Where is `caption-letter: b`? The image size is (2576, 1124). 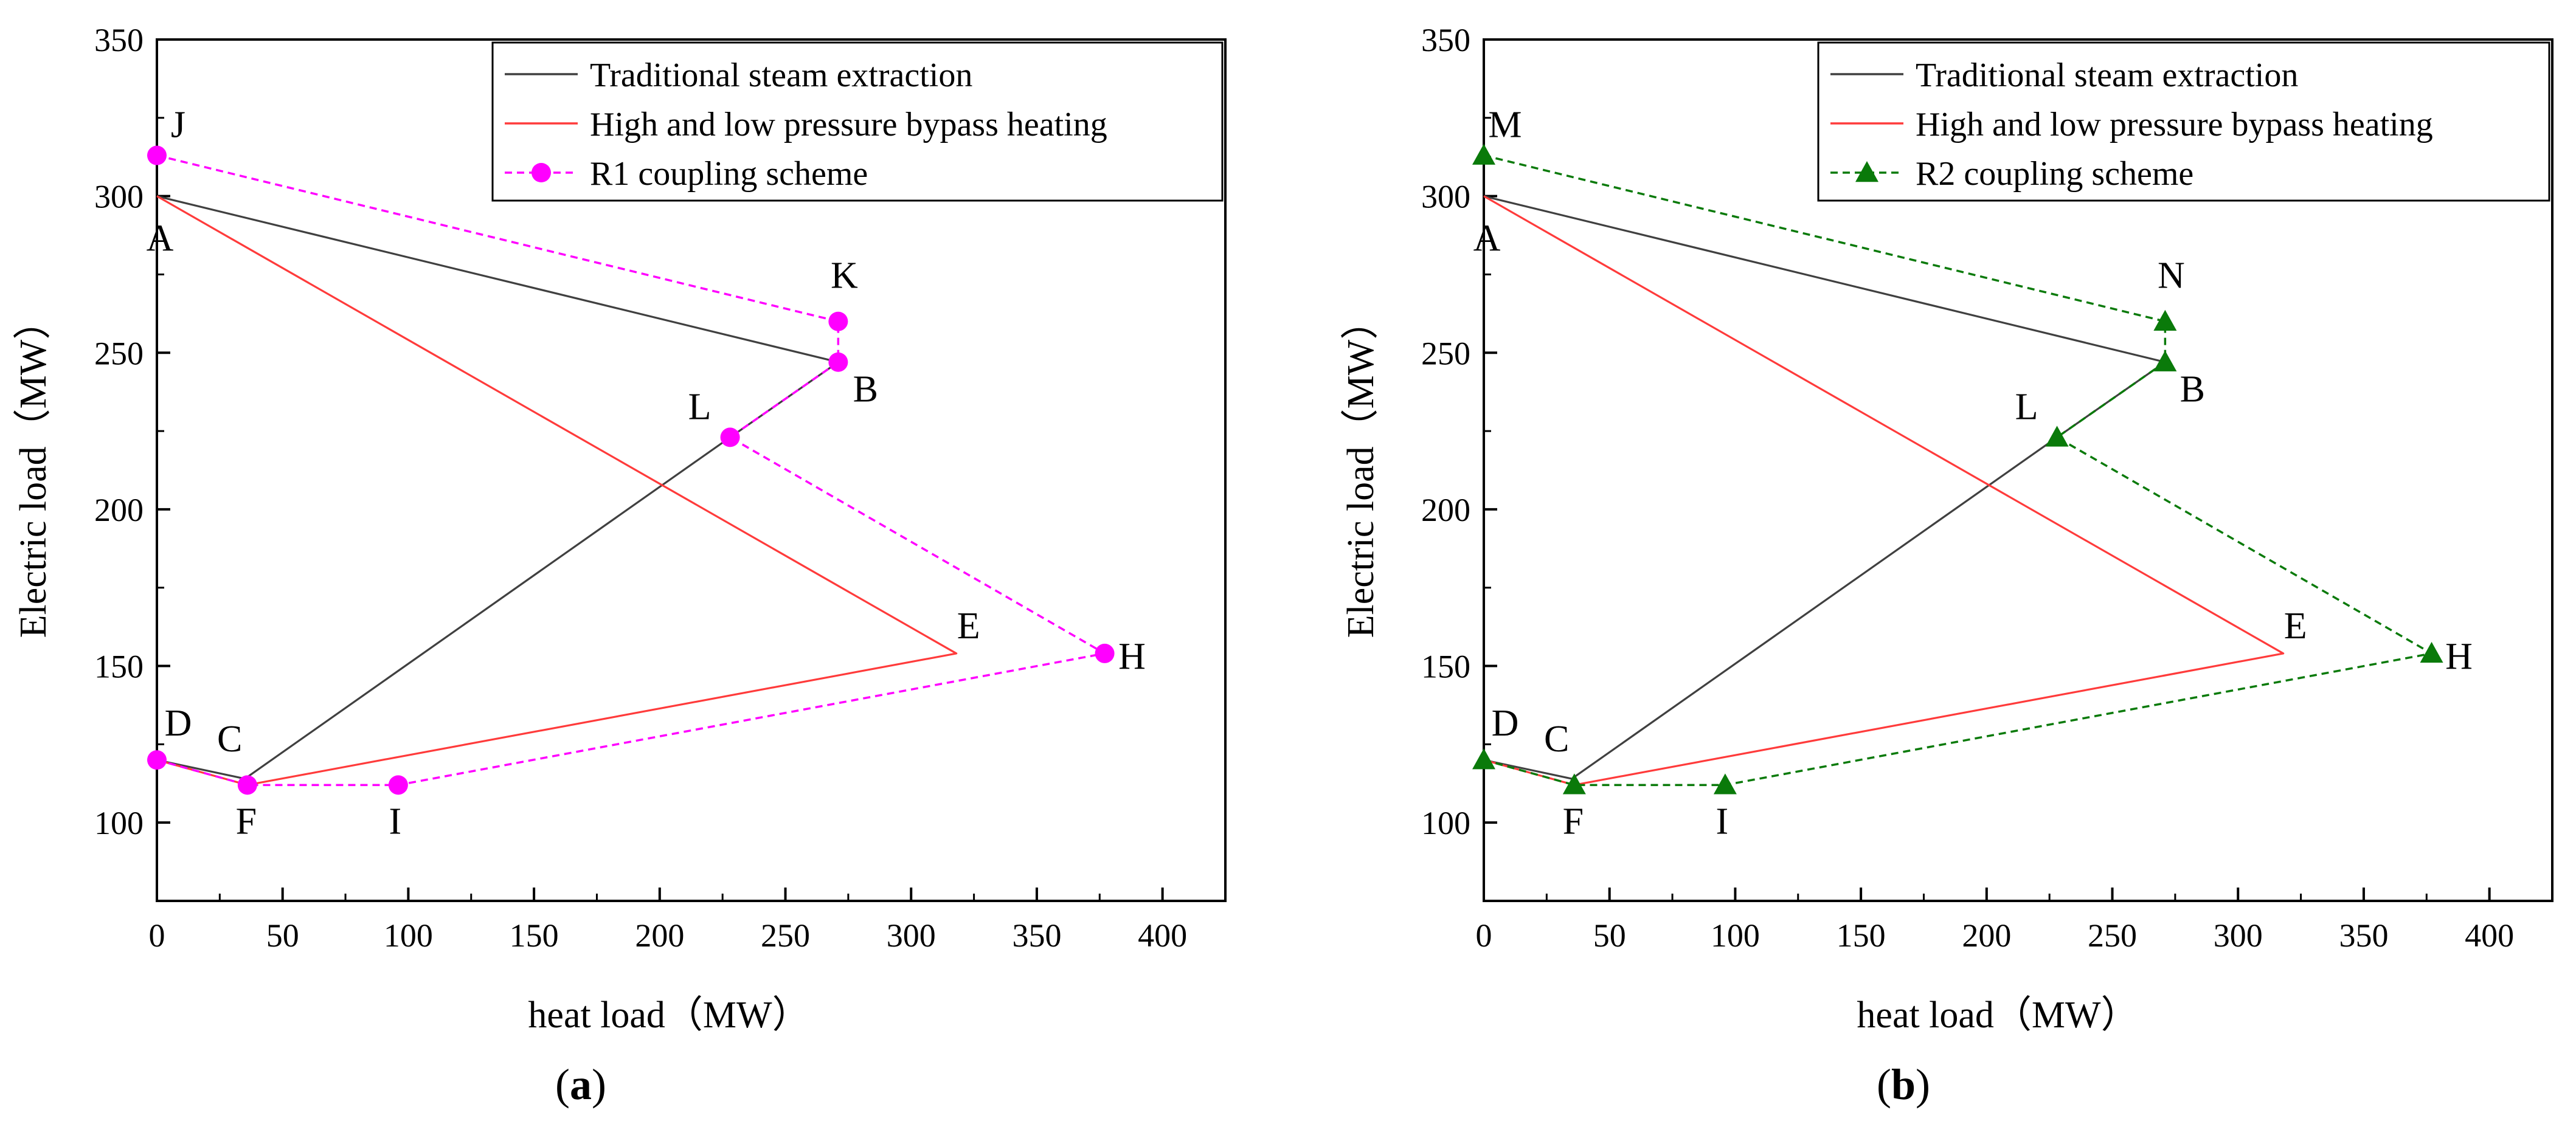 caption-letter: b is located at coordinates (1903, 1084).